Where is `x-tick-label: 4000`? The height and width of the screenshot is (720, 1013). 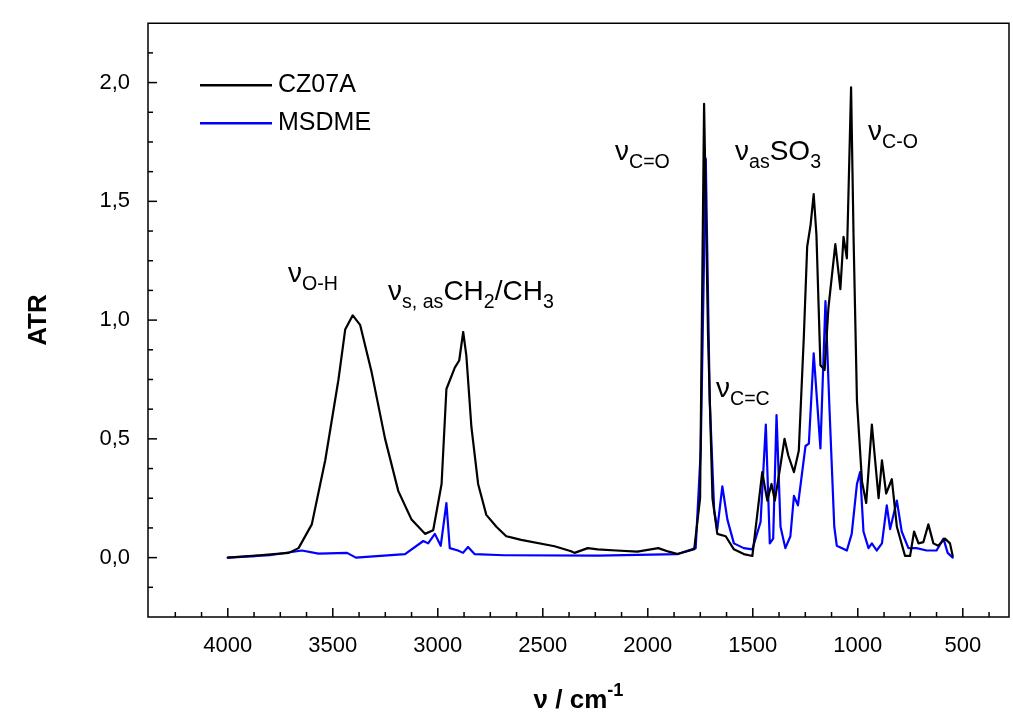
x-tick-label: 4000 is located at coordinates (228, 645).